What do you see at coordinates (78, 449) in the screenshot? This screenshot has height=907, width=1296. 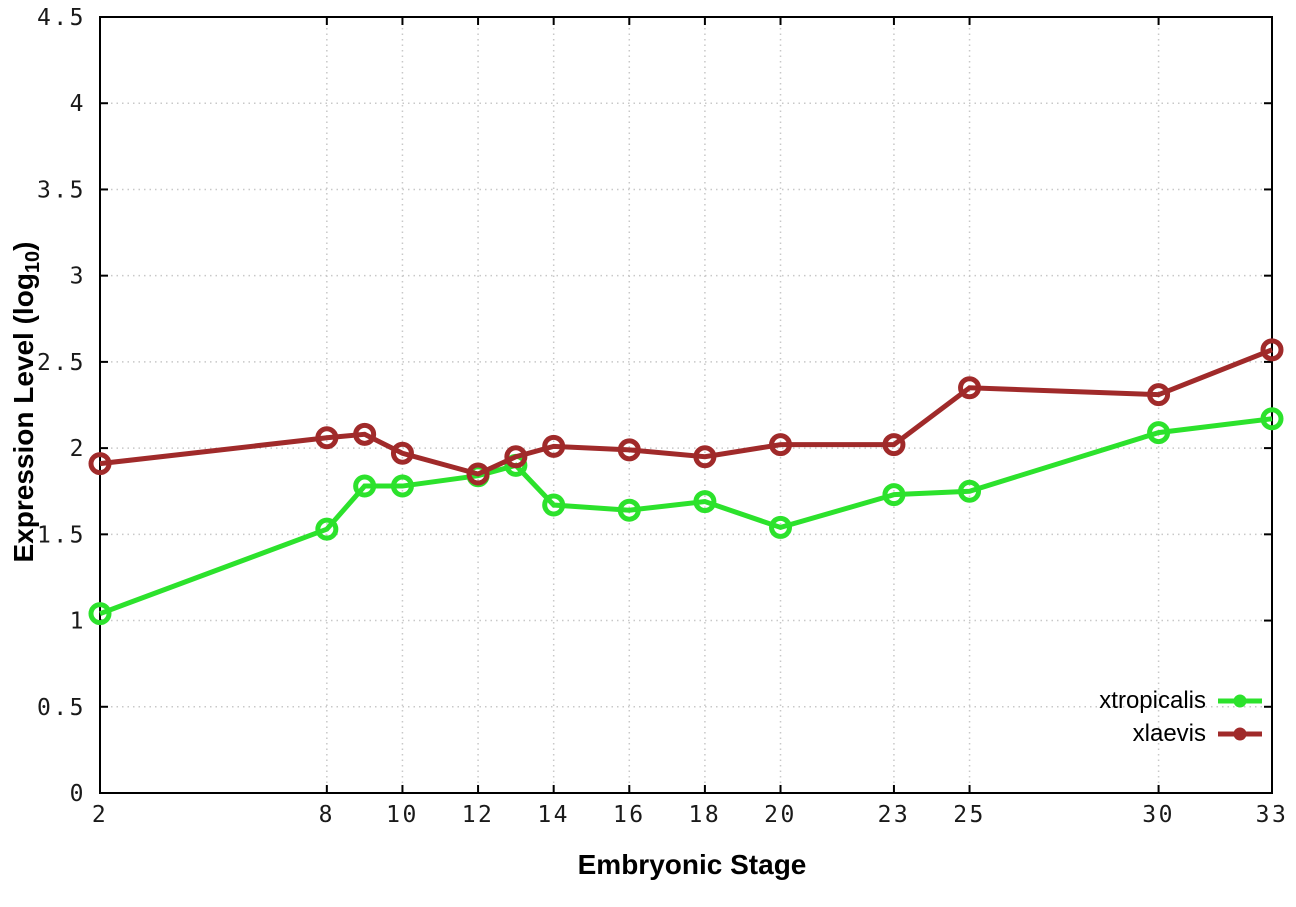 I see `y-tick-label: 2` at bounding box center [78, 449].